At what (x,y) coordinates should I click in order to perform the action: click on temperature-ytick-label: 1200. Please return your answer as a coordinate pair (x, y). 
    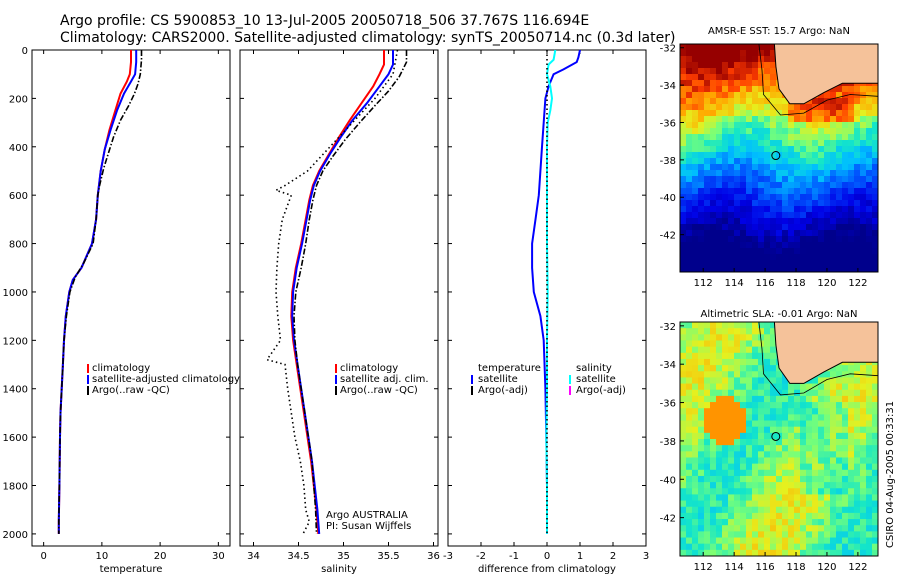
    Looking at the image, I should click on (15, 341).